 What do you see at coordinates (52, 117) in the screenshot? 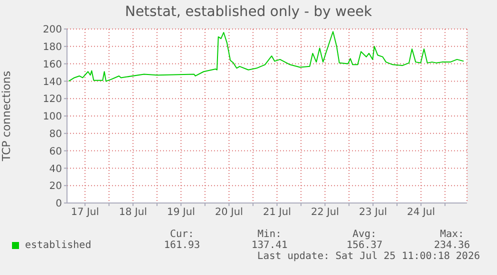
I see `y-tick-label: 100` at bounding box center [52, 117].